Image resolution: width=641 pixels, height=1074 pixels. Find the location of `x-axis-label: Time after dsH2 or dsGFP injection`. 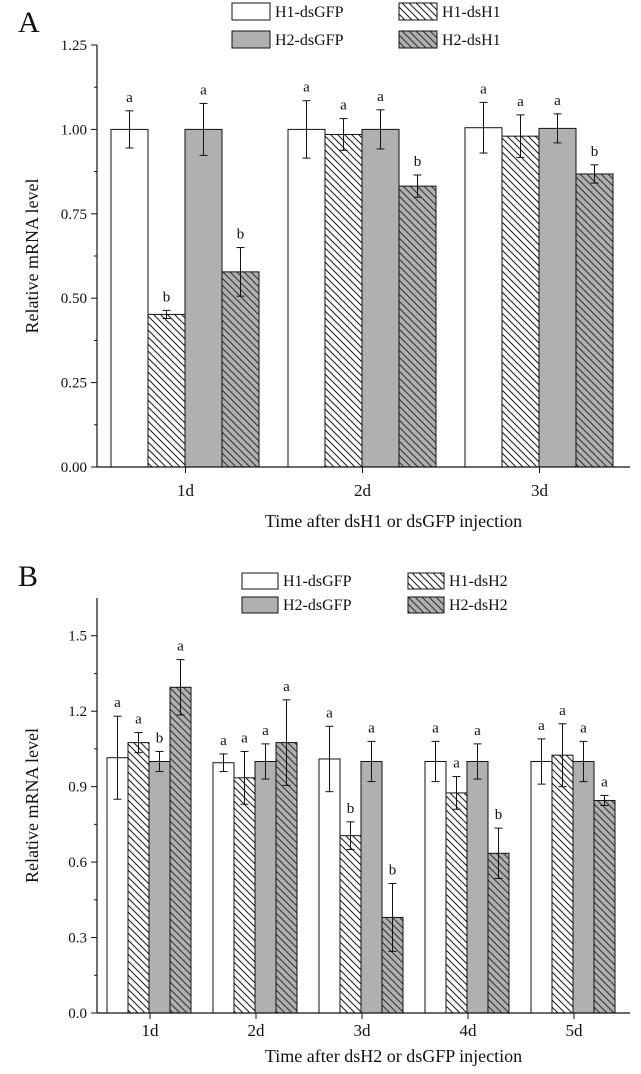

x-axis-label: Time after dsH2 or dsGFP injection is located at coordinates (393, 1056).